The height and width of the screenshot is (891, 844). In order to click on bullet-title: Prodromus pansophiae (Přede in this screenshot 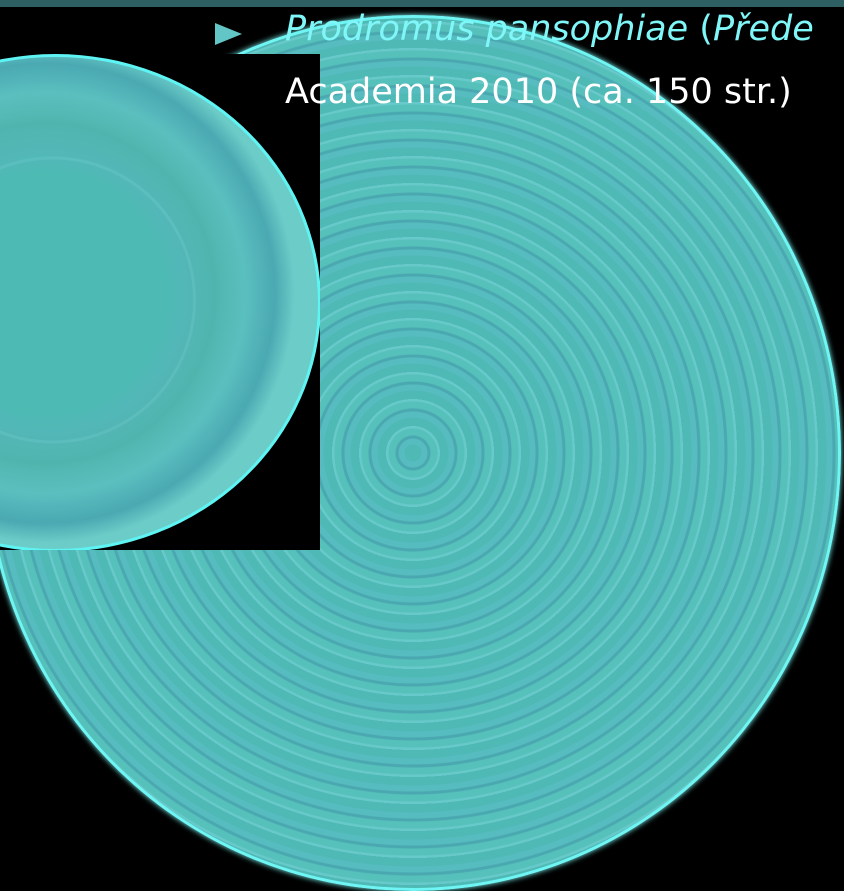, I will do `click(549, 29)`.